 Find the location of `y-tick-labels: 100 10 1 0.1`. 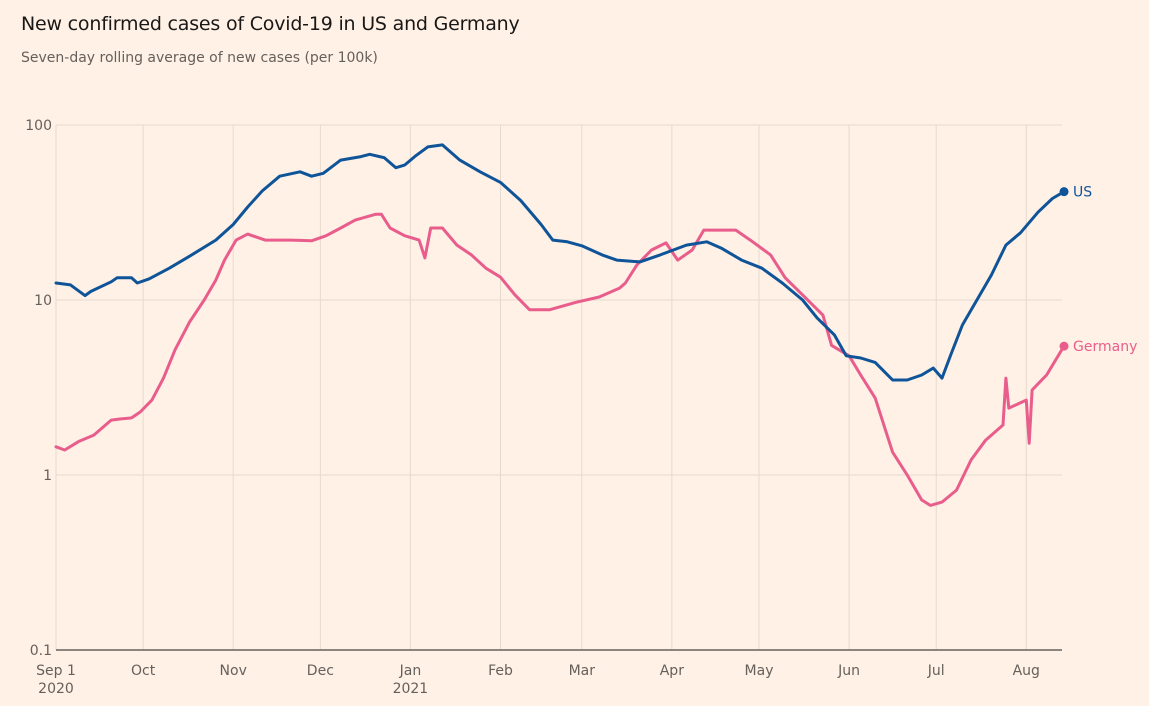

y-tick-labels: 100 10 1 0.1 is located at coordinates (38, 388).